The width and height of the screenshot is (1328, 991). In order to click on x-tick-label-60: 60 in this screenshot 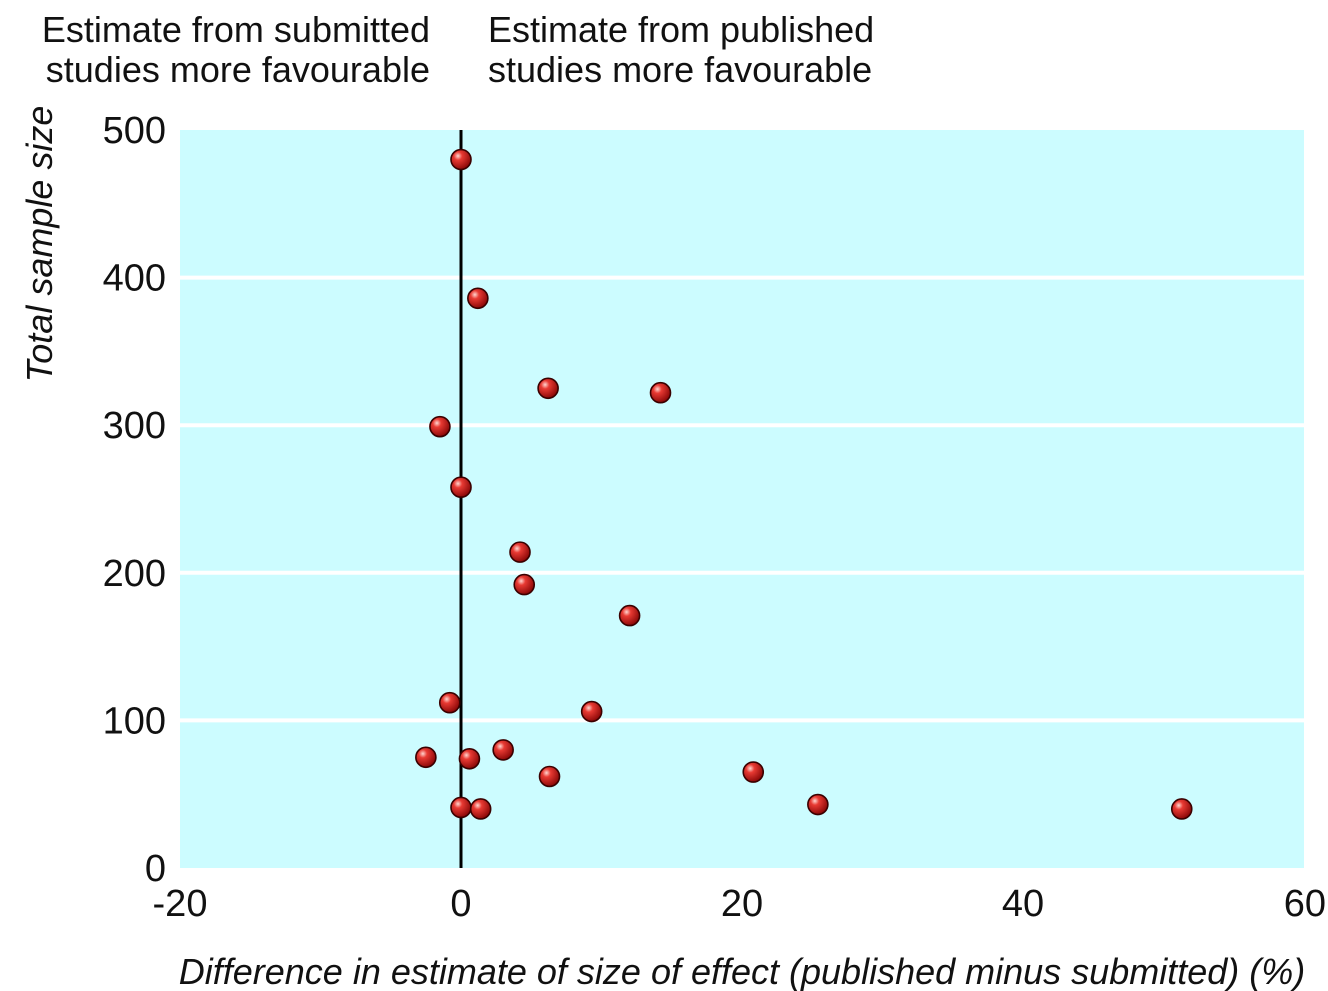, I will do `click(1305, 904)`.